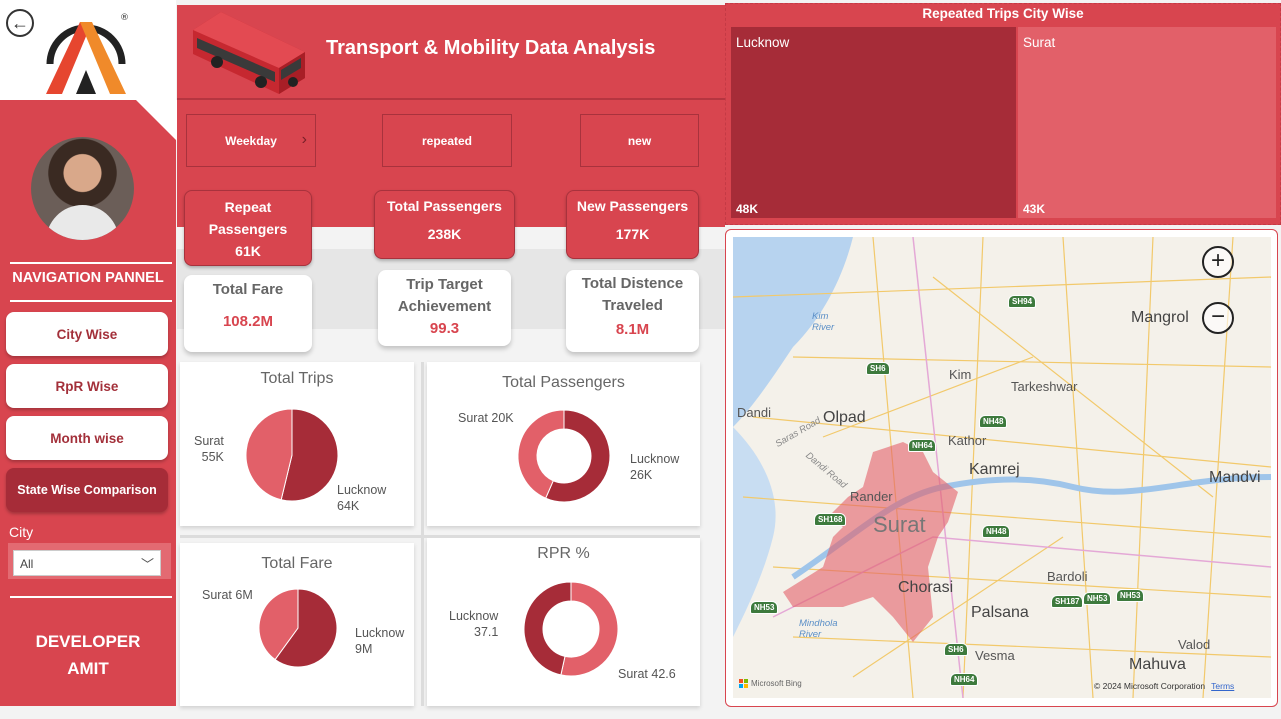  I want to click on data-label-surat: Surat 55K, so click(209, 449).